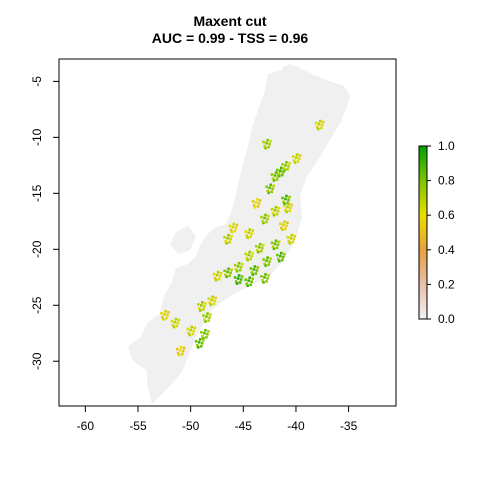  Describe the element at coordinates (44, 223) in the screenshot. I see `y-axis: -5 -10 -15 -20 -25 -30` at that location.